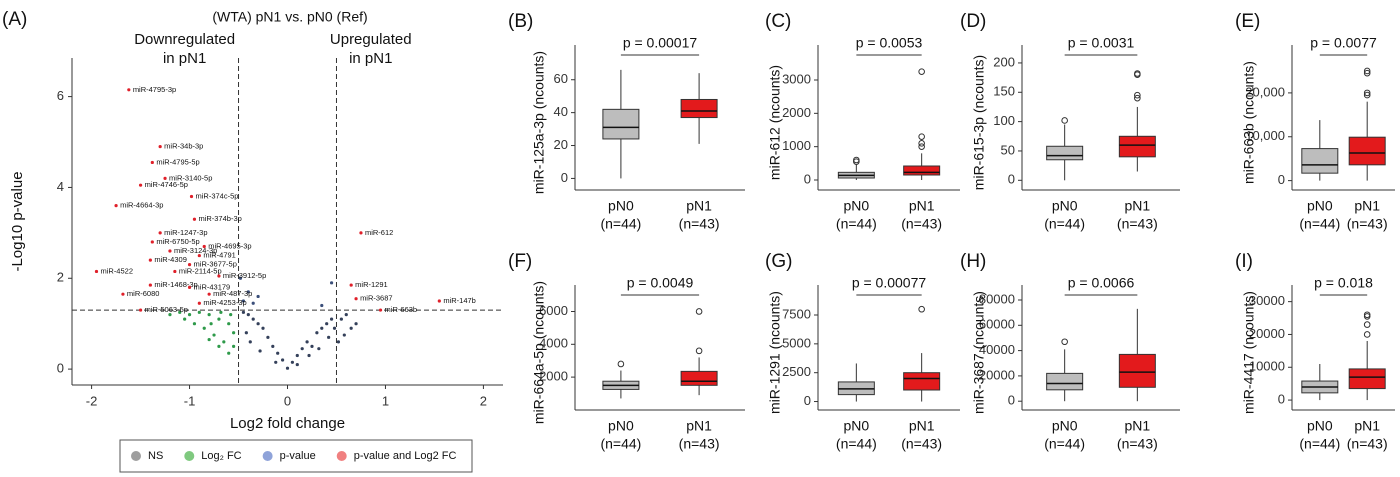 This screenshot has width=1400, height=477. Describe the element at coordinates (520, 261) in the screenshot. I see `panel-letter: (F)` at that location.